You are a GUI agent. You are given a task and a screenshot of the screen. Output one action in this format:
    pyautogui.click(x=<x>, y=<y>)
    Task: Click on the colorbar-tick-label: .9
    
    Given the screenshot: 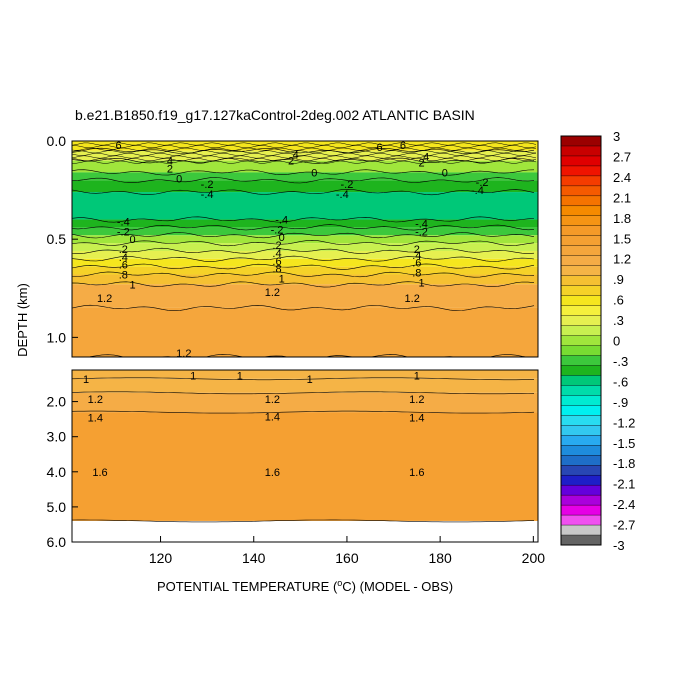 What is the action you would take?
    pyautogui.click(x=618, y=279)
    